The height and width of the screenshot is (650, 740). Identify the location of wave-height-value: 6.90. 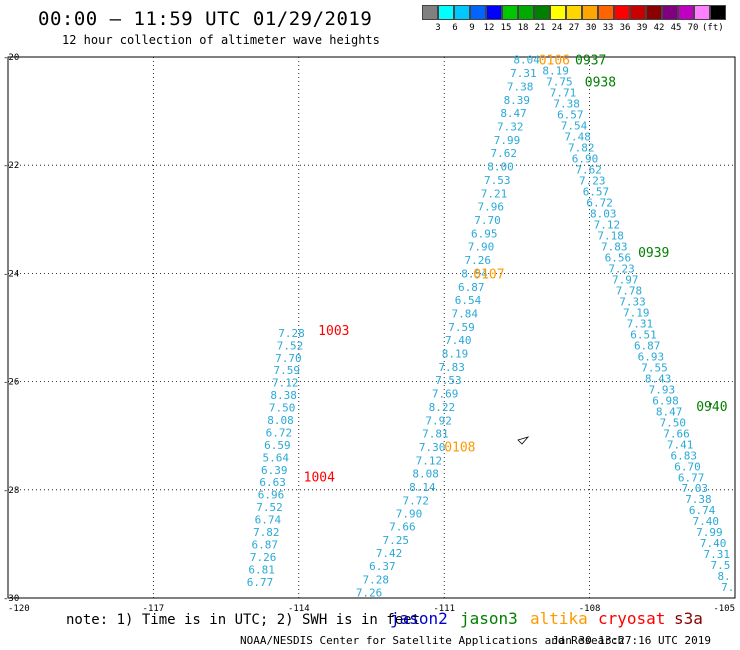
(585, 158).